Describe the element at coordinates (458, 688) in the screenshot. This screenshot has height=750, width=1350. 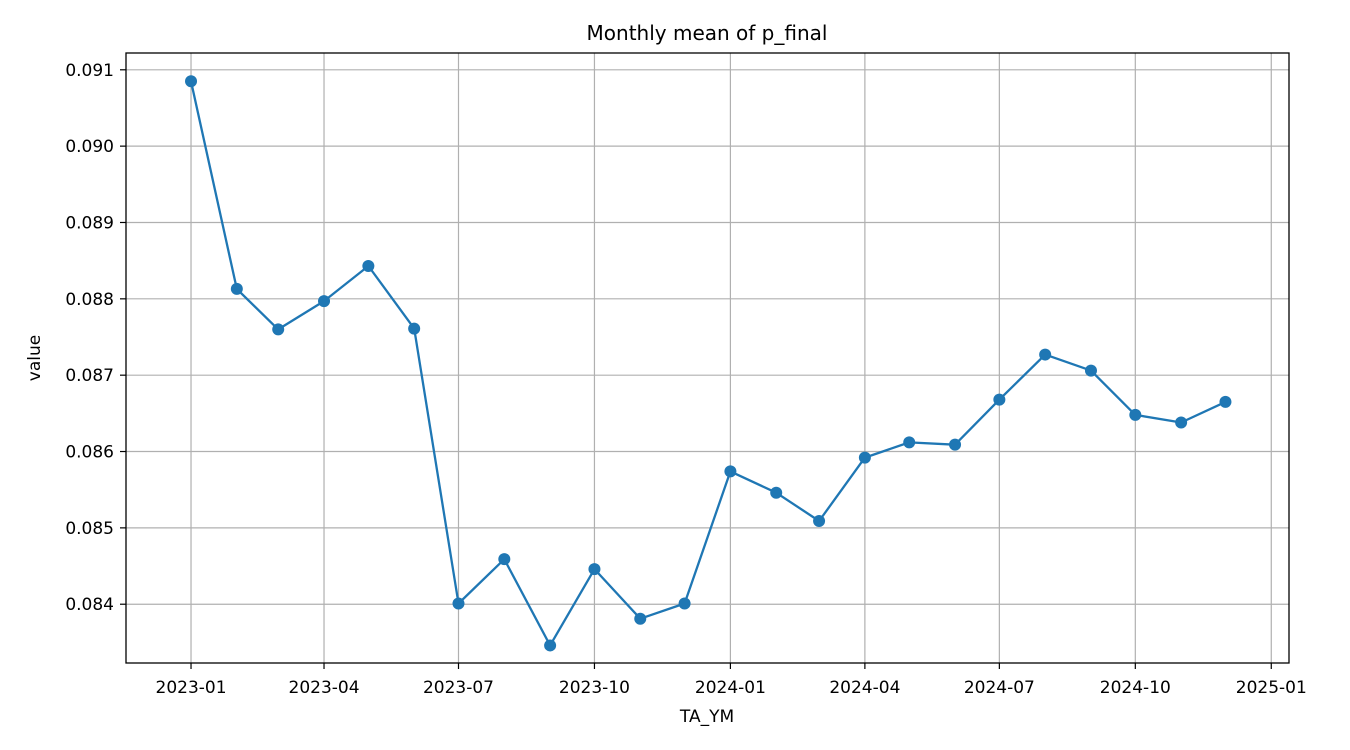
I see `x-tick-label: 2023-07` at that location.